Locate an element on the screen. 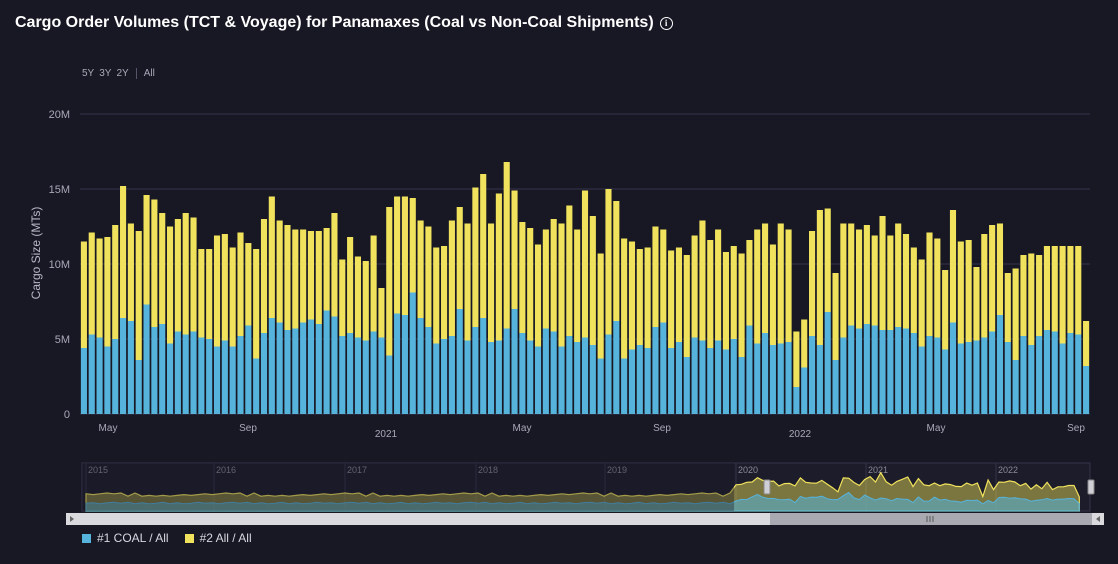 This screenshot has width=1118, height=564. range-button-all: All is located at coordinates (149, 73).